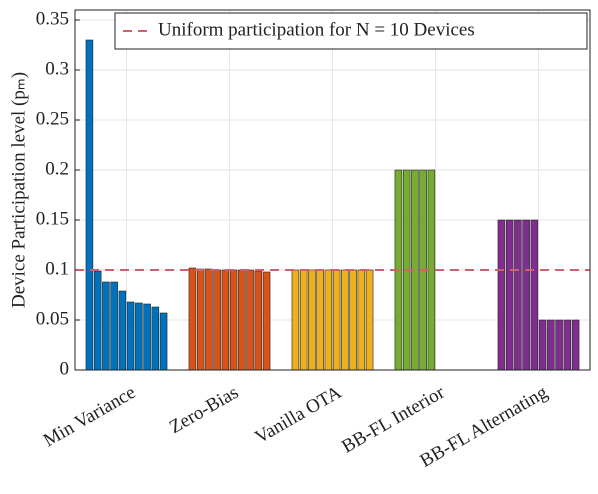 The height and width of the screenshot is (494, 598). I want to click on y-tick-label: 0.15, so click(52, 218).